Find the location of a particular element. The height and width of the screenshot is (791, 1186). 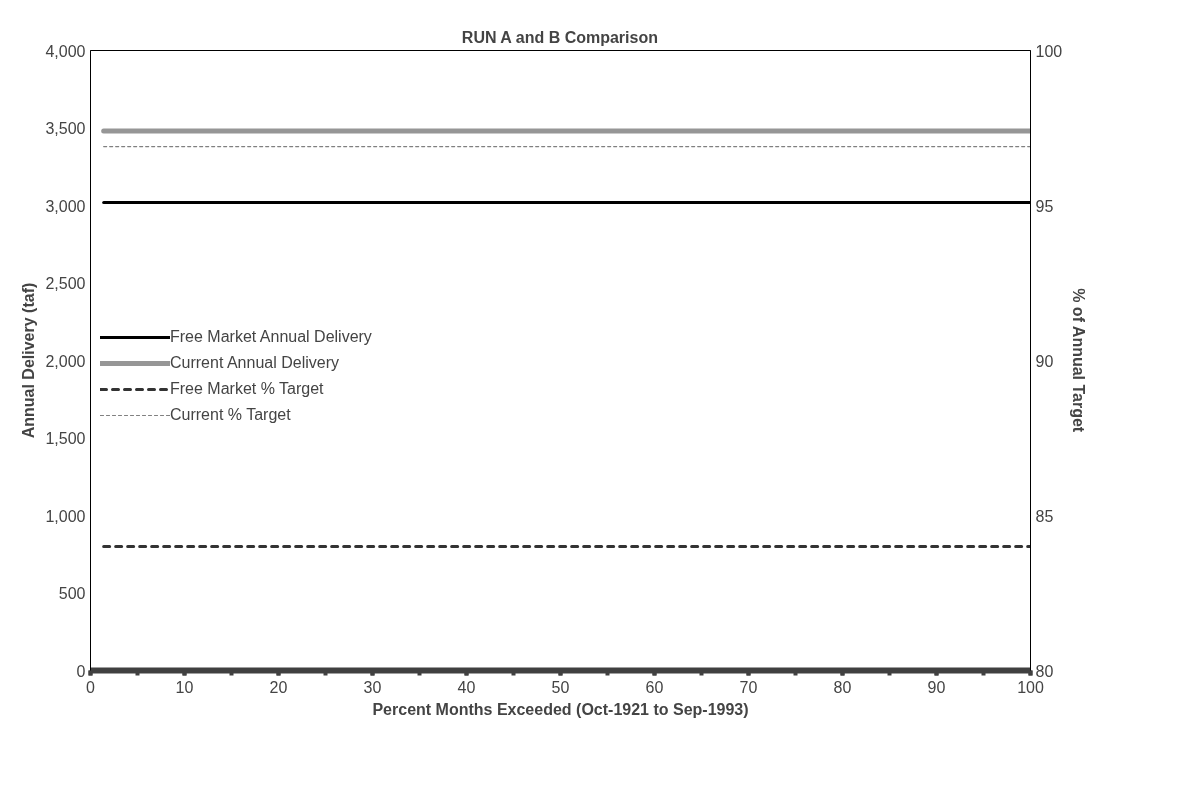

y2-tick-label: 90 is located at coordinates (1044, 361).